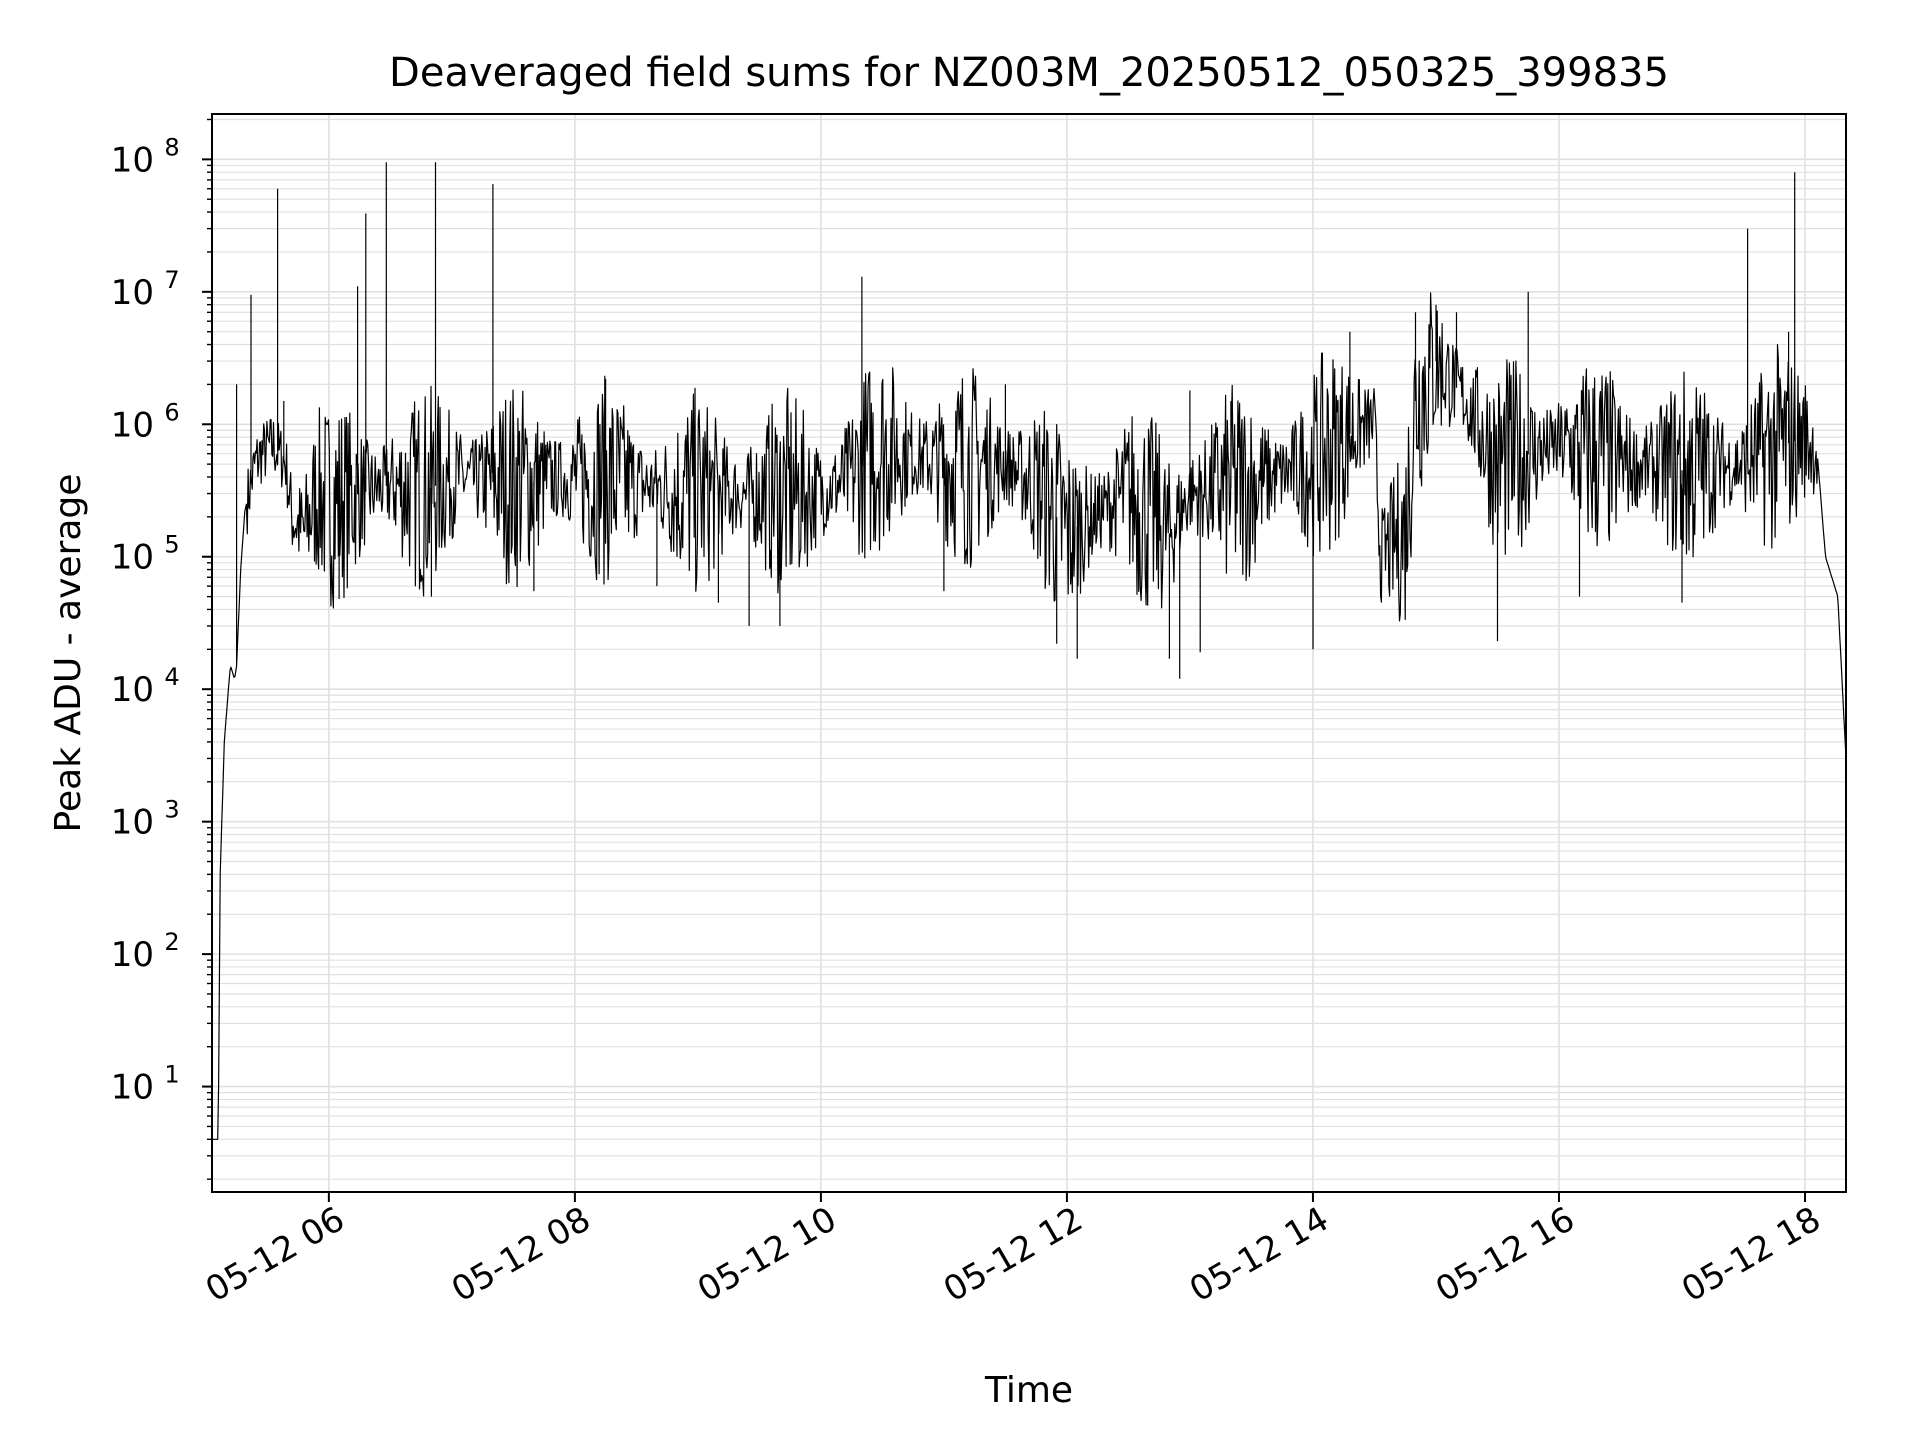 The height and width of the screenshot is (1440, 1920). Describe the element at coordinates (171, 280) in the screenshot. I see `y-tick-exponent: 7` at that location.